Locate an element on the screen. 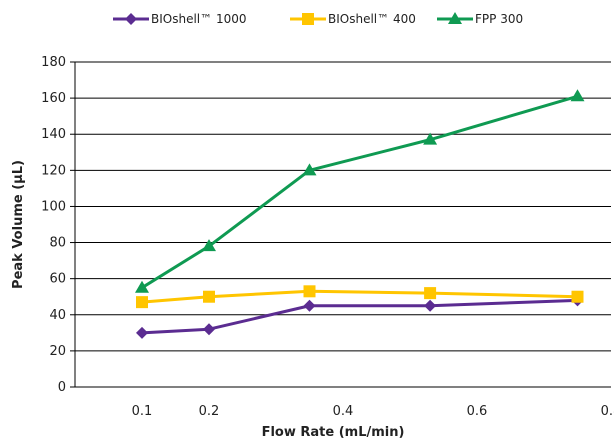  y-tick-label-80: 80 is located at coordinates (57, 243).